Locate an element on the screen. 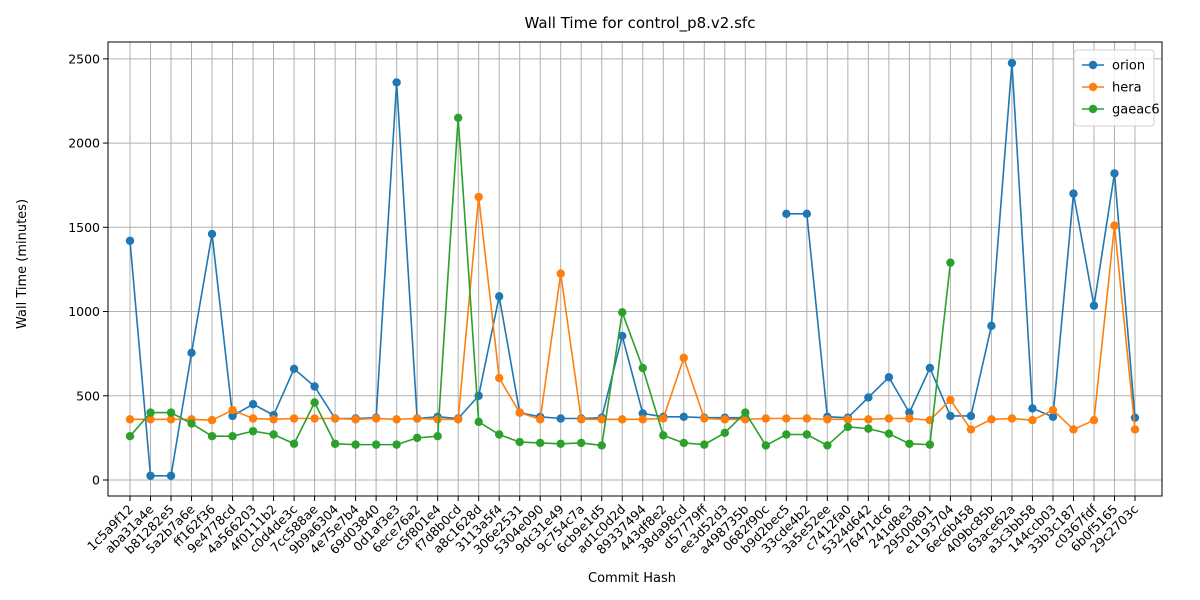 This screenshot has width=1200, height=600. legend-item-gaeac6: gaeac6 is located at coordinates (1121, 110).